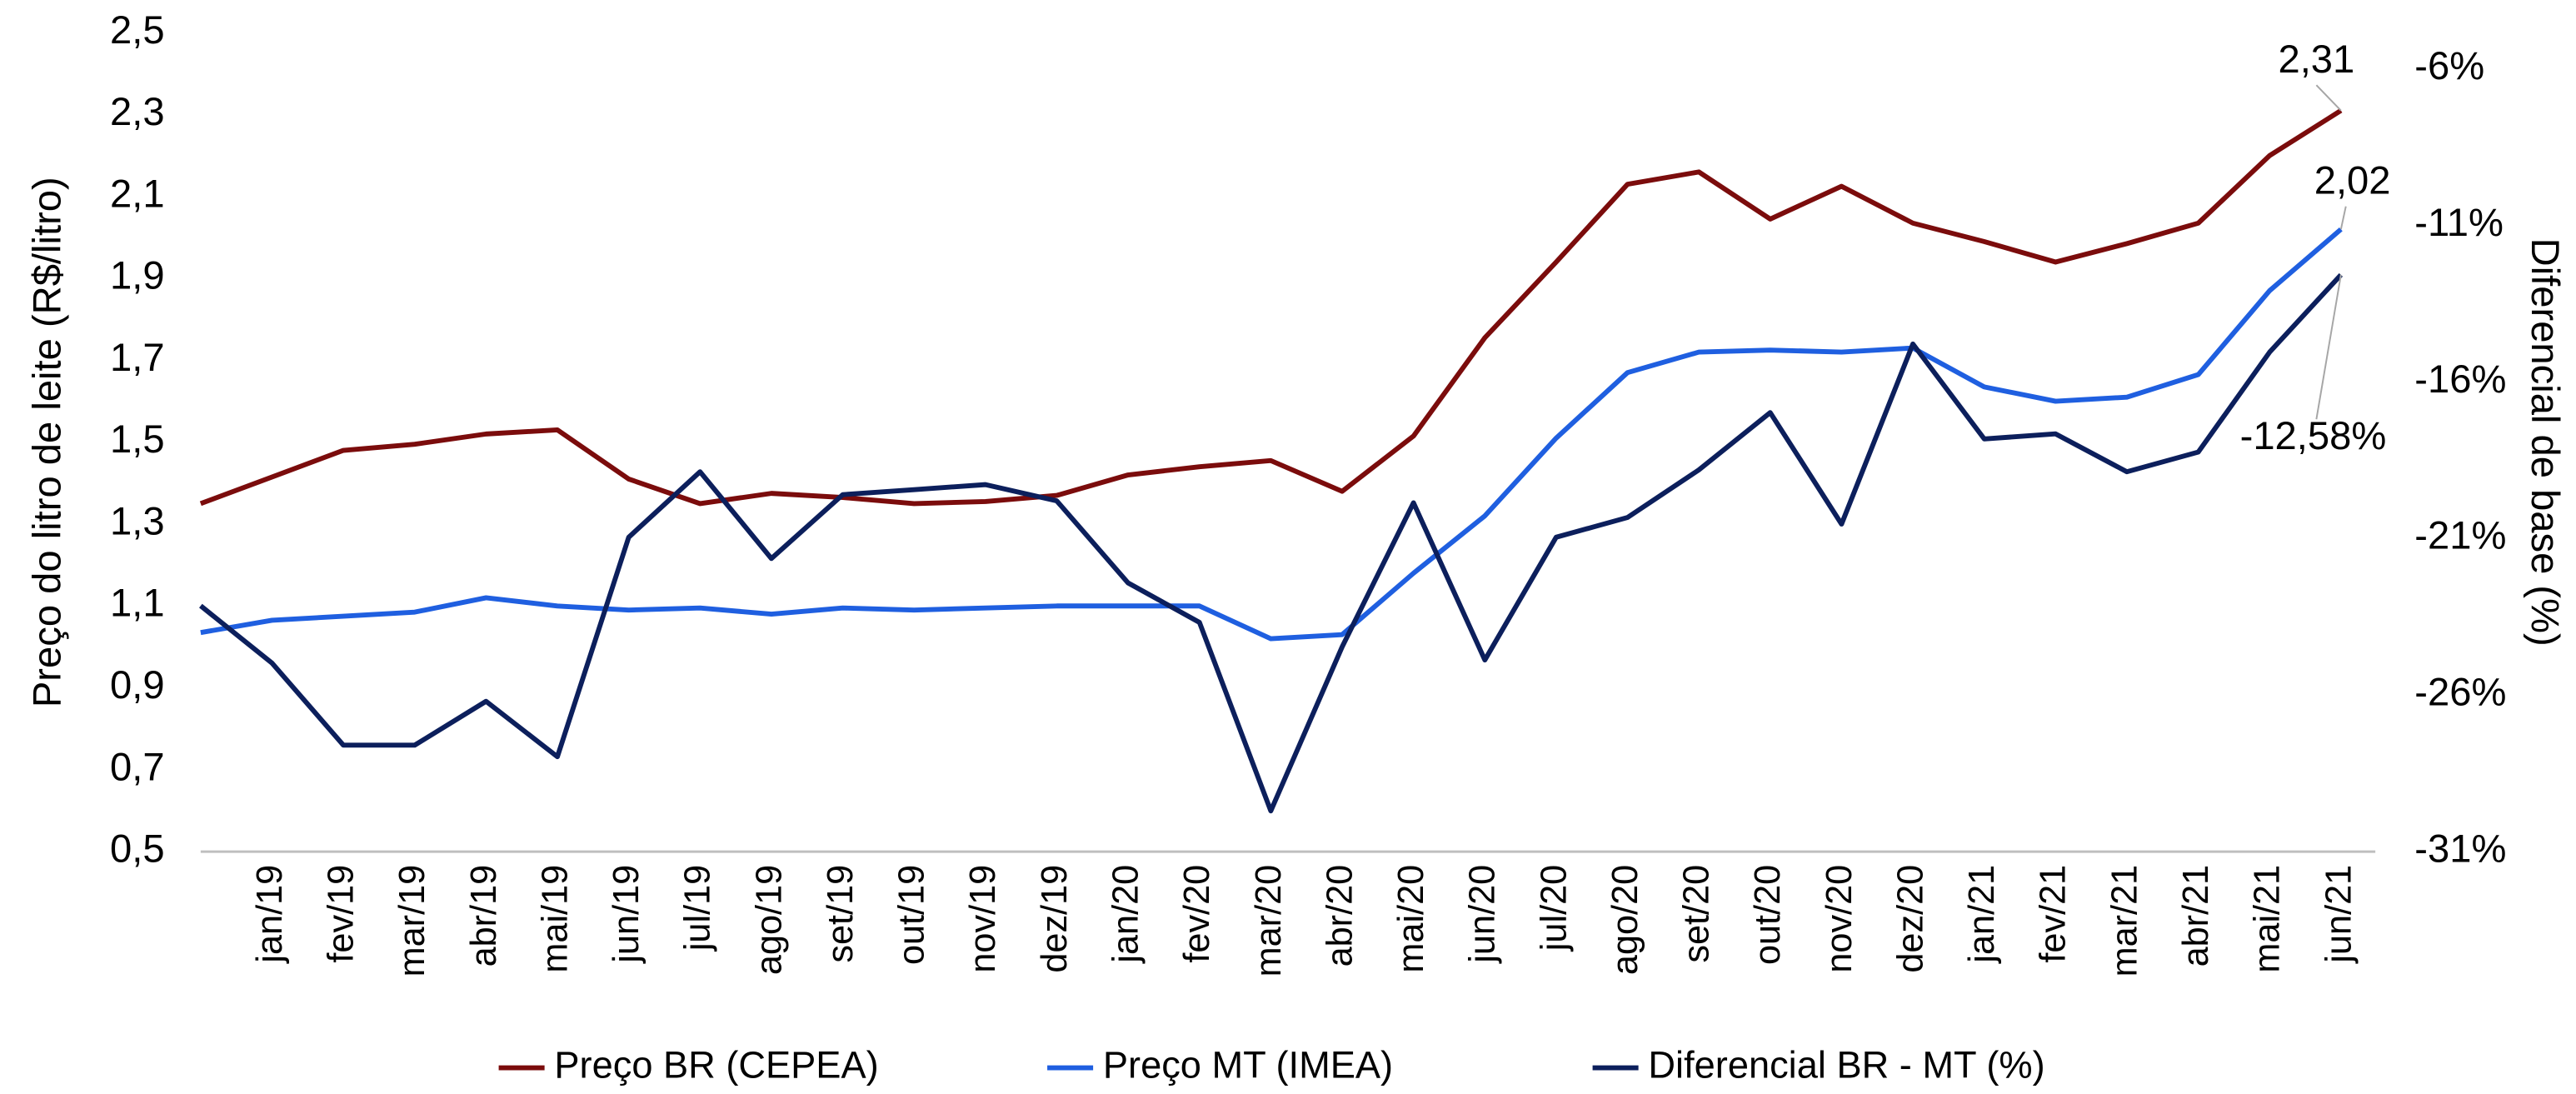 The image size is (2576, 1094). What do you see at coordinates (1840, 919) in the screenshot?
I see `x-tick-label: nov/20` at bounding box center [1840, 919].